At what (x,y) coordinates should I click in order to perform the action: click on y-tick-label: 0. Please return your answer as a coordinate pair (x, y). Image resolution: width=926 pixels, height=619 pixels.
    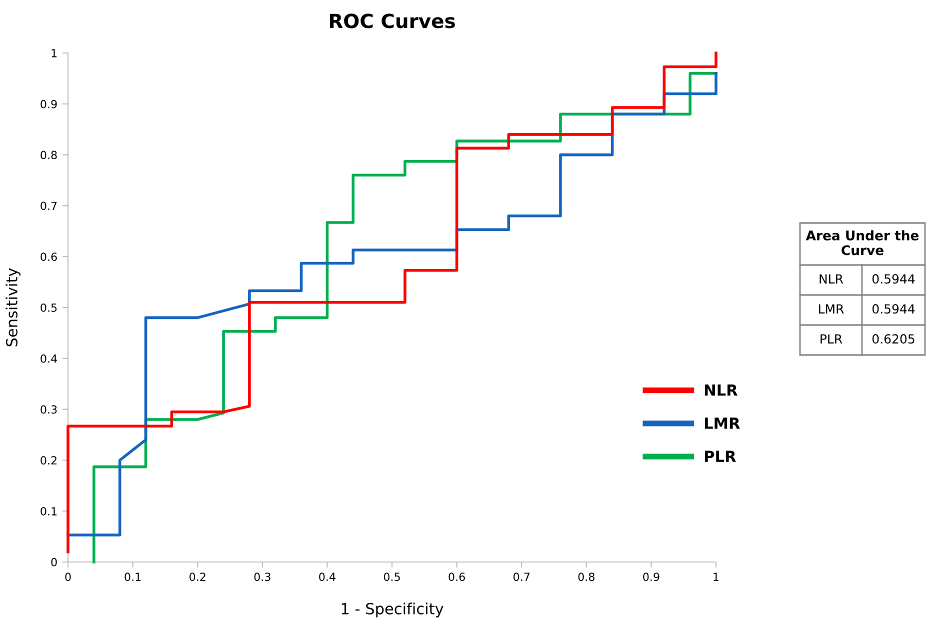
    Looking at the image, I should click on (54, 562).